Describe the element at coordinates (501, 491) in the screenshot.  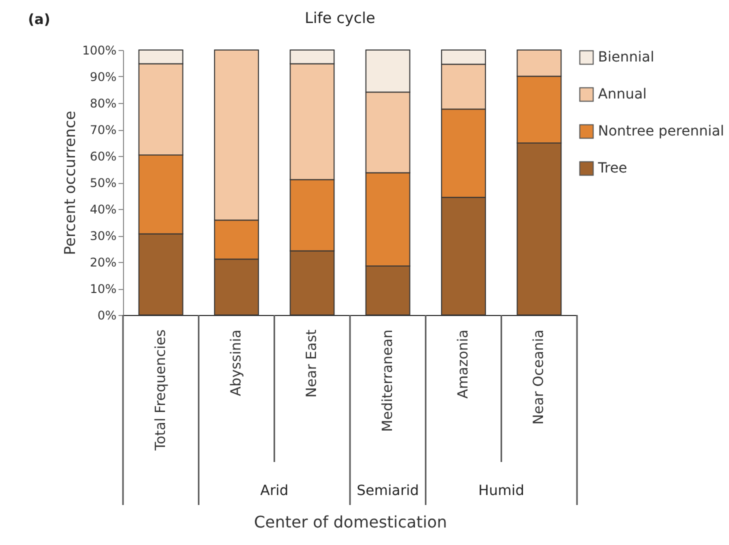
I see `text: Humid` at that location.